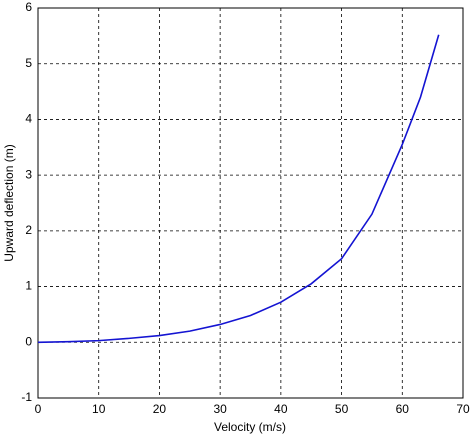 Image resolution: width=474 pixels, height=437 pixels. Describe the element at coordinates (28, 7) in the screenshot. I see `y-tick-label: 6` at that location.